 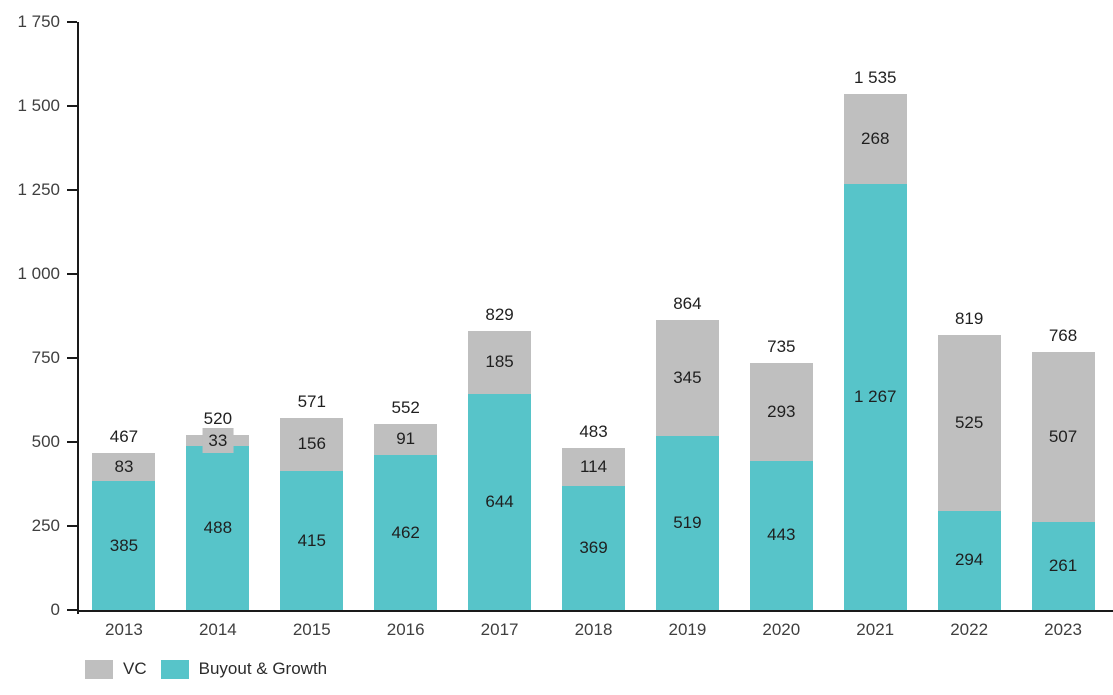 What do you see at coordinates (875, 629) in the screenshot?
I see `x-axis-label: 2021` at bounding box center [875, 629].